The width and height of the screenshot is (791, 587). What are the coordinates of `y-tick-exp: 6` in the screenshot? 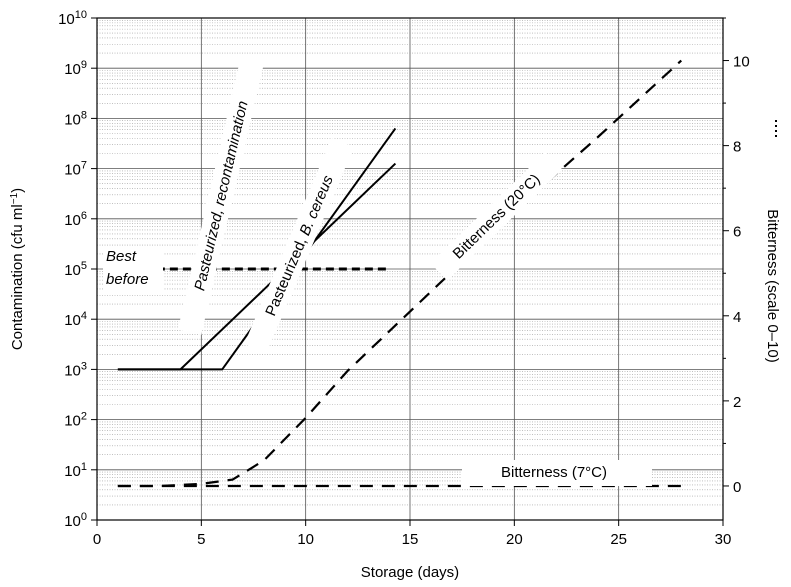 It's located at (84, 216).